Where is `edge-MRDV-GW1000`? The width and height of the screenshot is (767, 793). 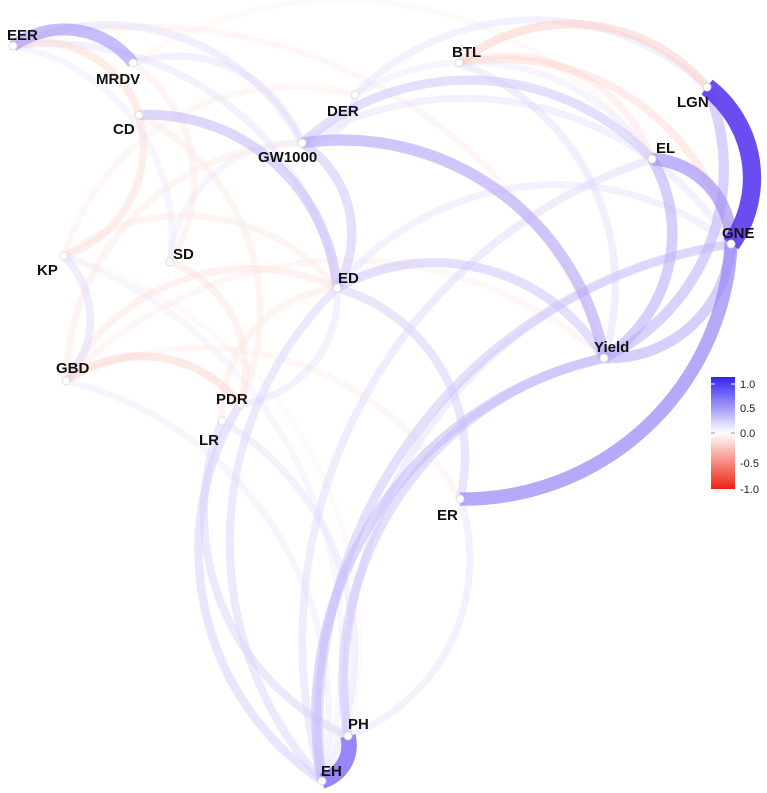 edge-MRDV-GW1000 is located at coordinates (218, 98).